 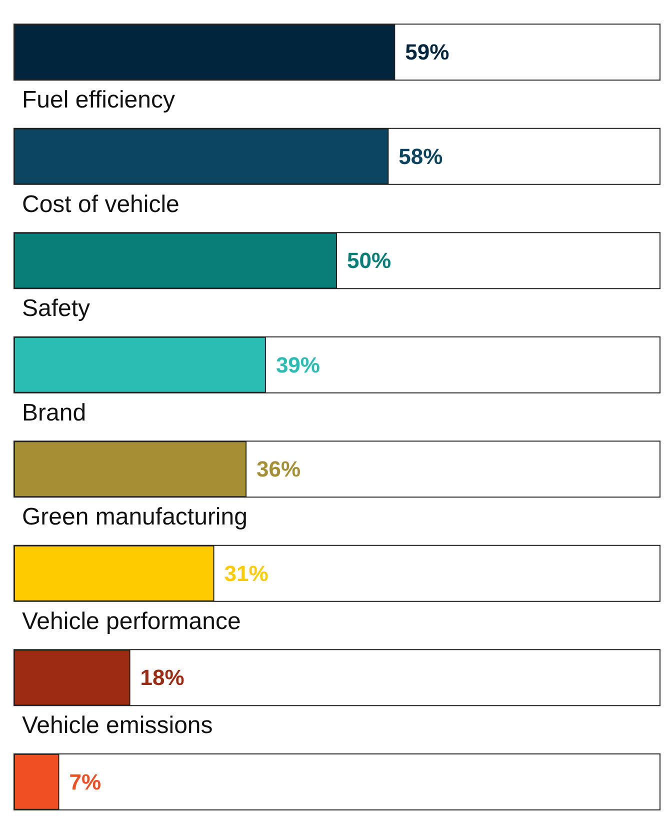 What do you see at coordinates (101, 204) in the screenshot?
I see `y-tick-label: Cost of vehicle` at bounding box center [101, 204].